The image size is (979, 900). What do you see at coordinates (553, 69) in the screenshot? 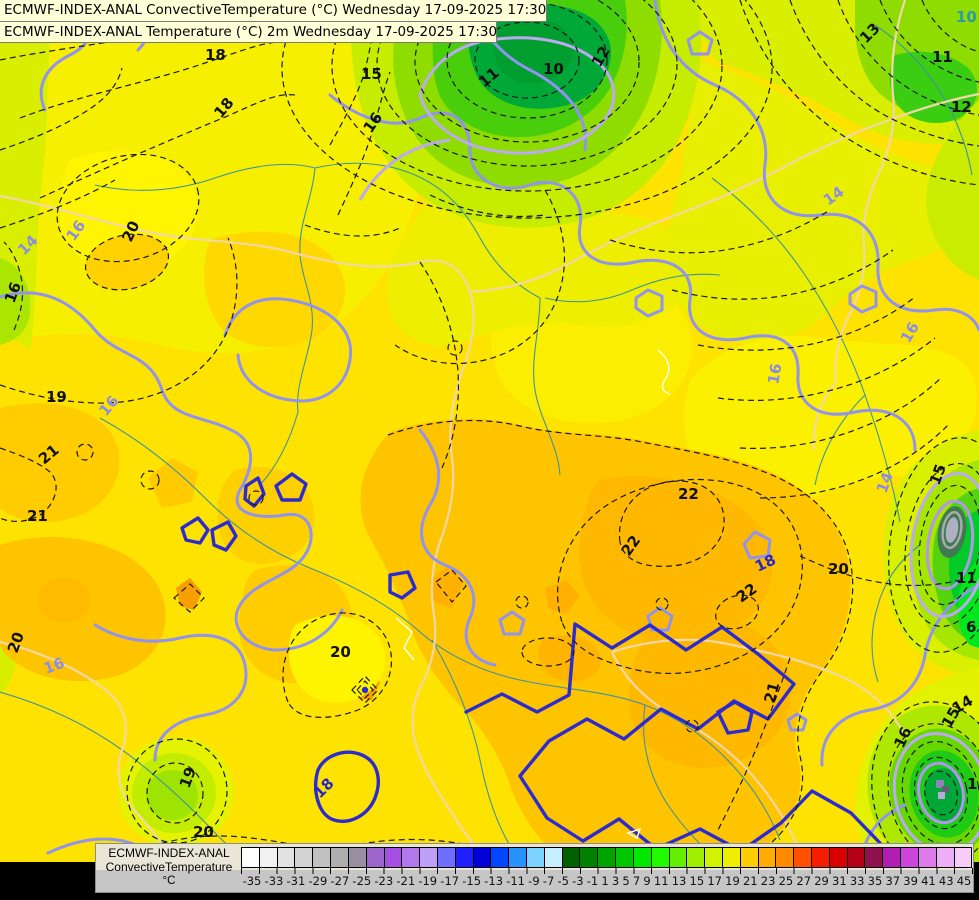
I see `contour-label: 10` at bounding box center [553, 69].